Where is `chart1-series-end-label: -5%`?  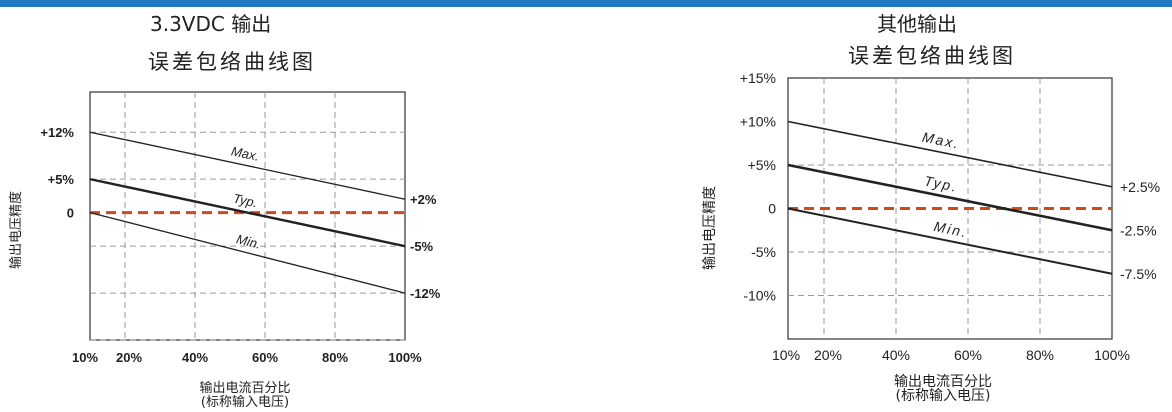 chart1-series-end-label: -5% is located at coordinates (422, 246).